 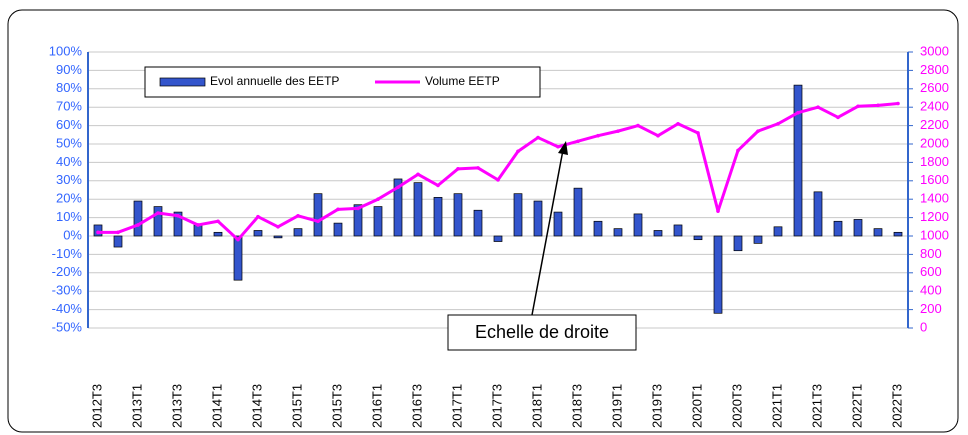 I want to click on y2-tick-label: 1600, so click(x=934, y=179).